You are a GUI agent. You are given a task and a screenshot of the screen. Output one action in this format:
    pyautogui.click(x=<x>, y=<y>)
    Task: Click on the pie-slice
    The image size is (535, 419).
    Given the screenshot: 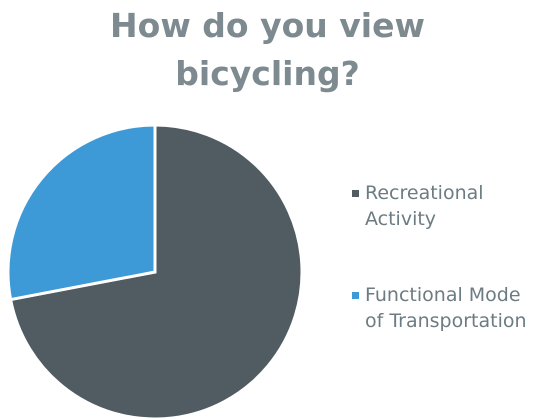 What is the action you would take?
    pyautogui.click(x=81, y=212)
    